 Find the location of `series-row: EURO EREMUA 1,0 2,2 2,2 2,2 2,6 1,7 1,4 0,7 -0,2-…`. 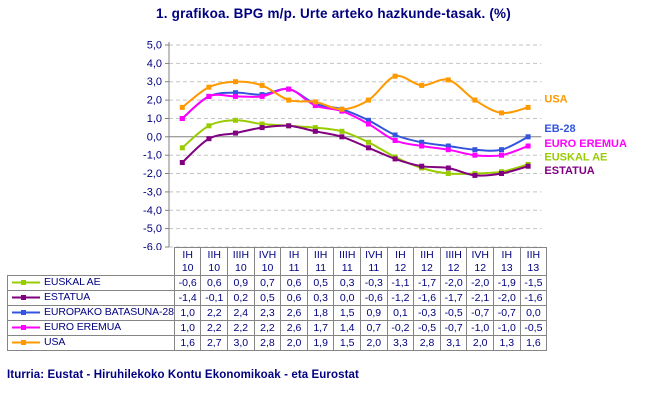

series-row: EURO EREMUA 1,0 2,2 2,2 2,2 2,6 1,7 1,4 0,7 -0,2-… is located at coordinates (277, 328).